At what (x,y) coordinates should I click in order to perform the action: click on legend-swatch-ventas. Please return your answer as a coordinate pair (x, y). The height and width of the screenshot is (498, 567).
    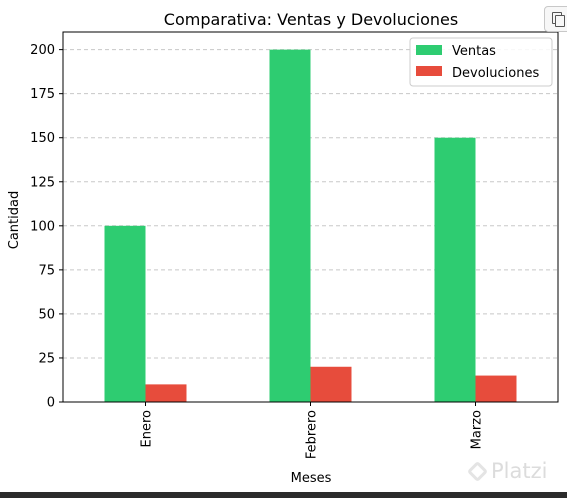
    Looking at the image, I should click on (429, 50).